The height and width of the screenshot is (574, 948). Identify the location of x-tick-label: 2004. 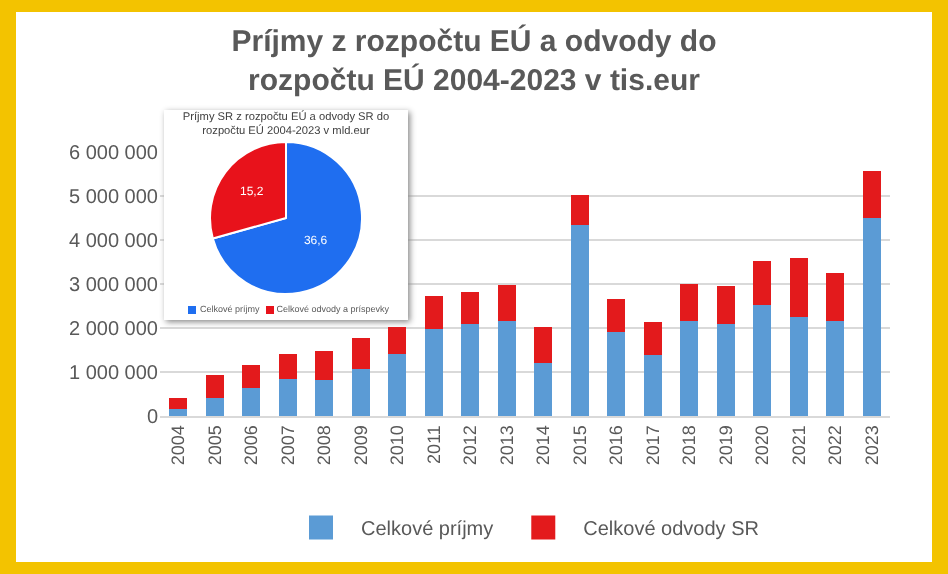
(178, 445).